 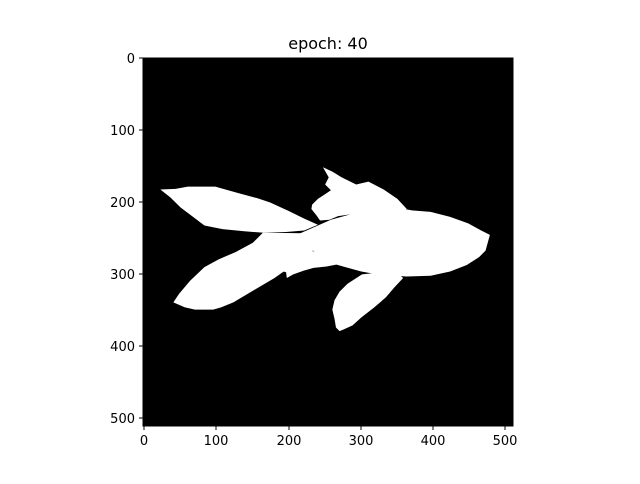 I want to click on lower-tail-fin, so click(x=251, y=271).